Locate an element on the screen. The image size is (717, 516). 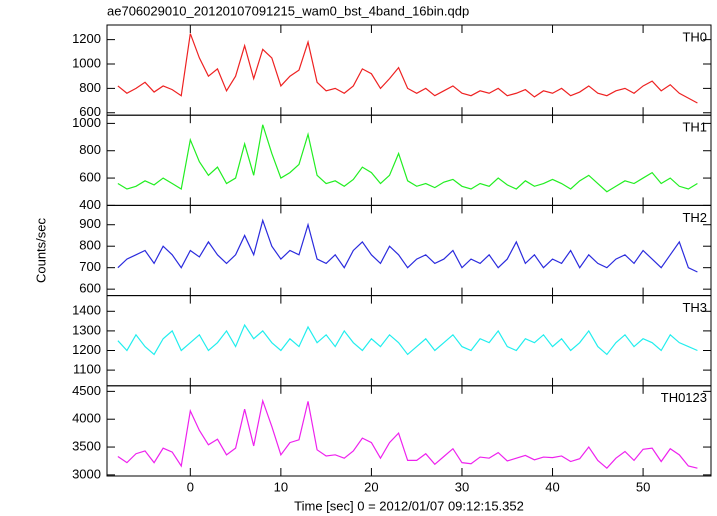
x-tick-label: 20 is located at coordinates (371, 486).